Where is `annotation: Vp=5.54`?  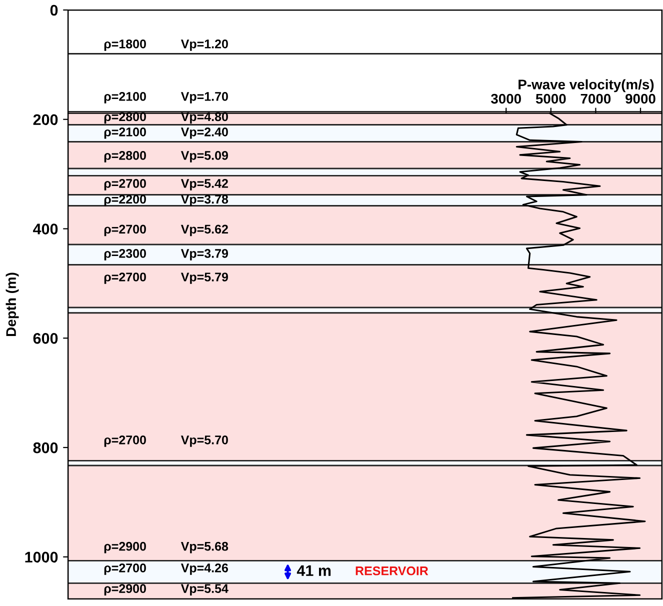
annotation: Vp=5.54 is located at coordinates (204, 590).